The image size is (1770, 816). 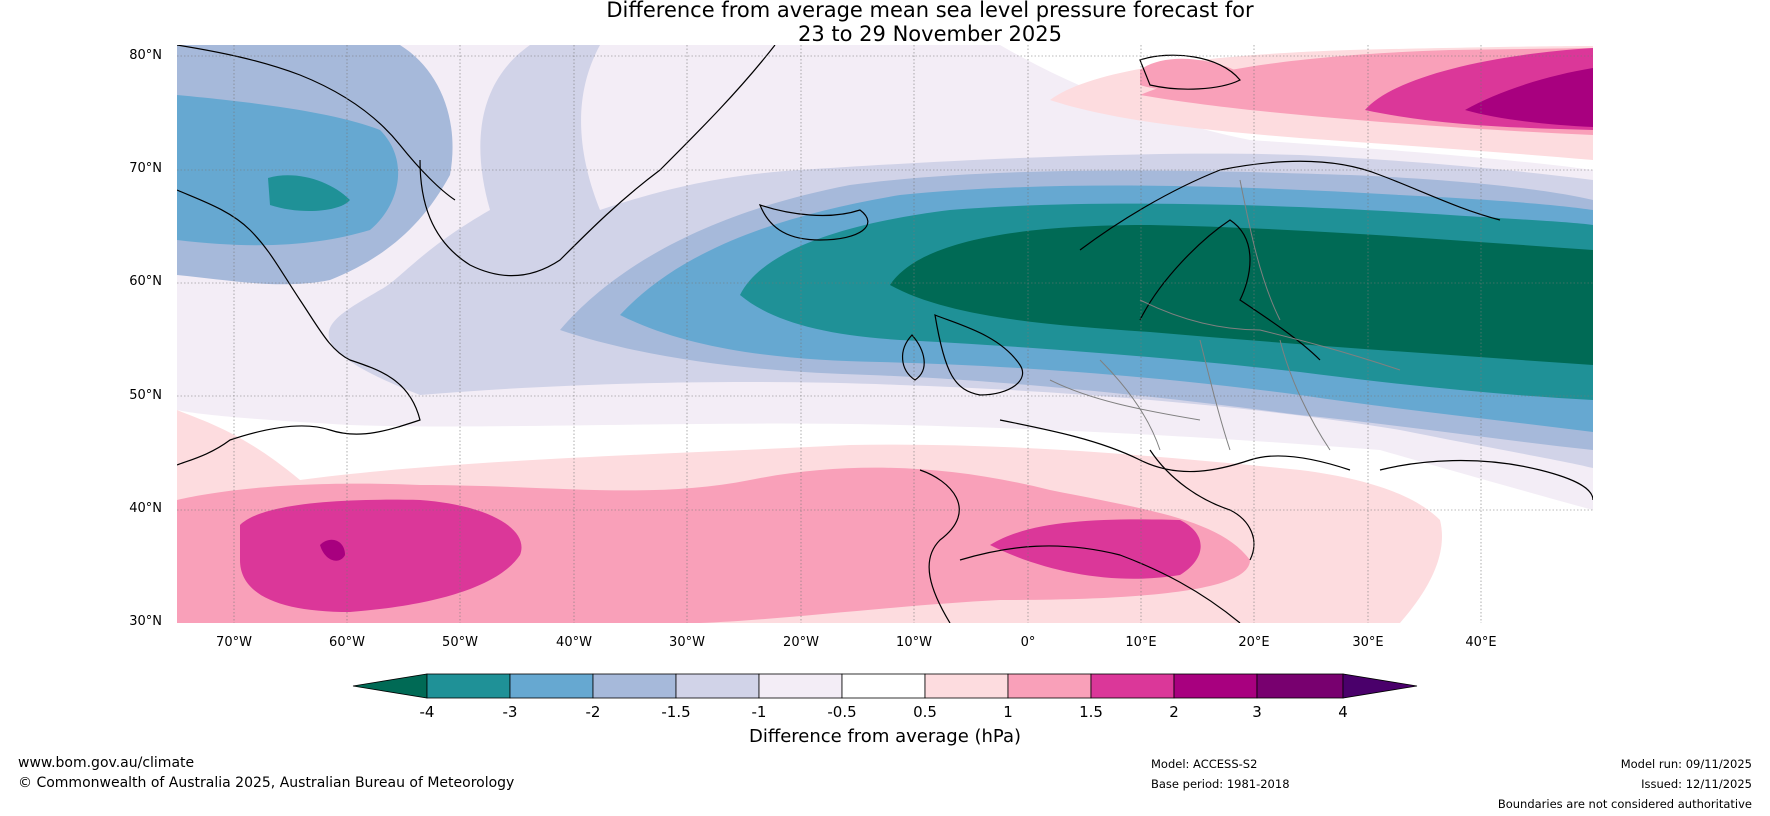 I want to click on colorbar-tick-label: -2, so click(x=593, y=712).